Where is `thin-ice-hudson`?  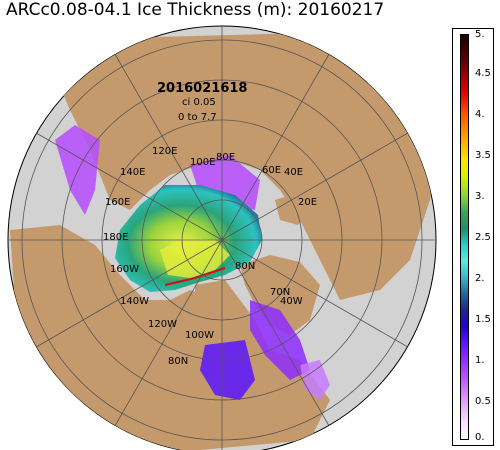 thin-ice-hudson is located at coordinates (227, 370).